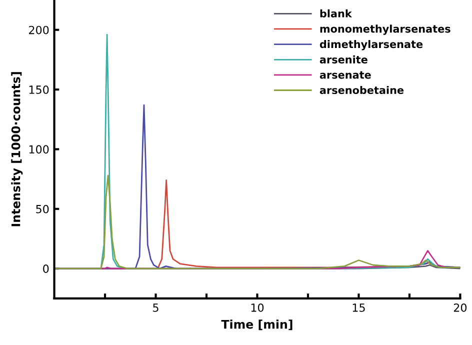 This screenshot has height=345, width=472. I want to click on x-axis-title: Time [min], so click(256, 325).